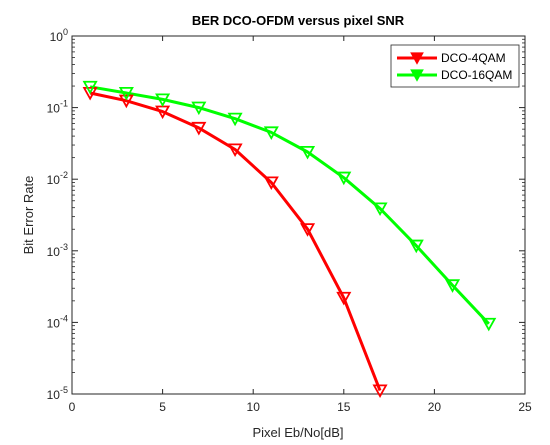 This screenshot has height=445, width=550. What do you see at coordinates (435, 407) in the screenshot?
I see `x-tick-label: 20` at bounding box center [435, 407].